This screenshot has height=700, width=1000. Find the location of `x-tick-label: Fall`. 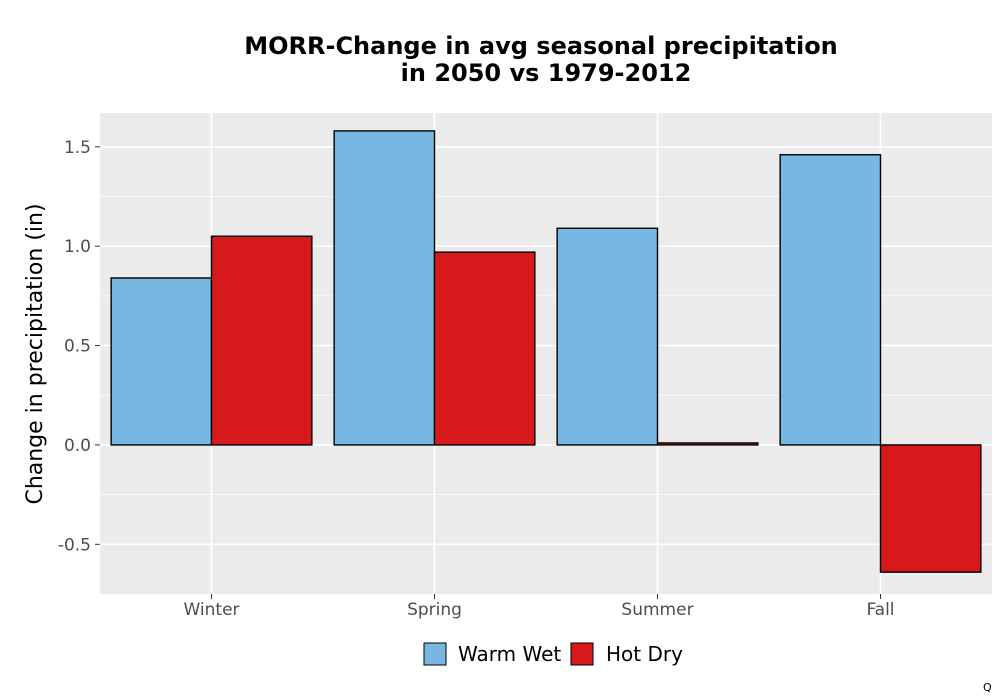

x-tick-label: Fall is located at coordinates (880, 610).